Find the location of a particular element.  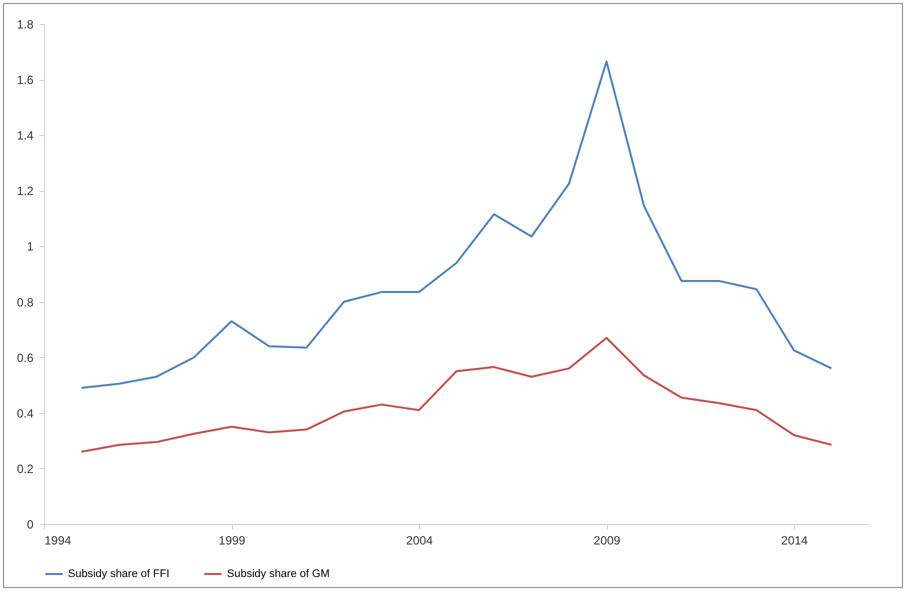

y-tick-label: 1 is located at coordinates (30, 247).